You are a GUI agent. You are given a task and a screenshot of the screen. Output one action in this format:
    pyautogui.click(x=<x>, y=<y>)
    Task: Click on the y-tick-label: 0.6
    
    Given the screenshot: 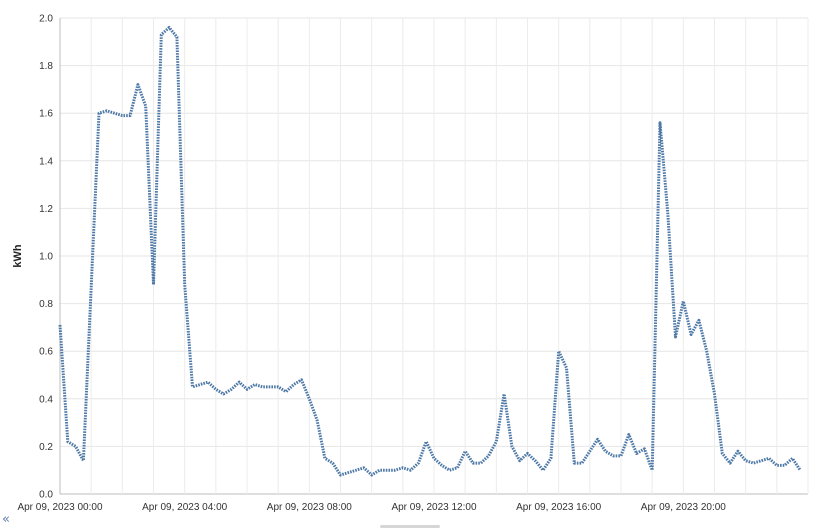 What is the action you would take?
    pyautogui.click(x=46, y=352)
    